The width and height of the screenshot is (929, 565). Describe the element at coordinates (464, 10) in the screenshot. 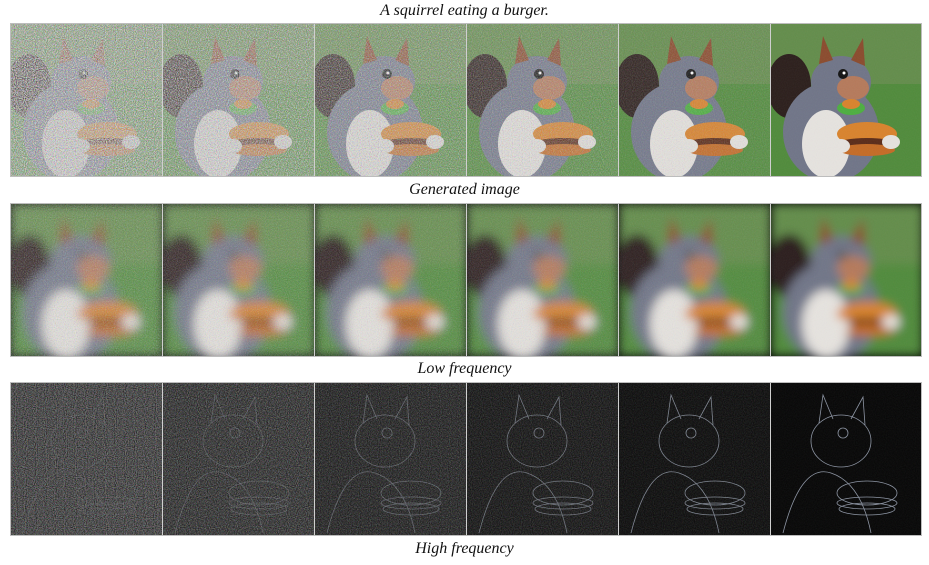

I see `figure-title: A squirrel eating a burger.` at that location.